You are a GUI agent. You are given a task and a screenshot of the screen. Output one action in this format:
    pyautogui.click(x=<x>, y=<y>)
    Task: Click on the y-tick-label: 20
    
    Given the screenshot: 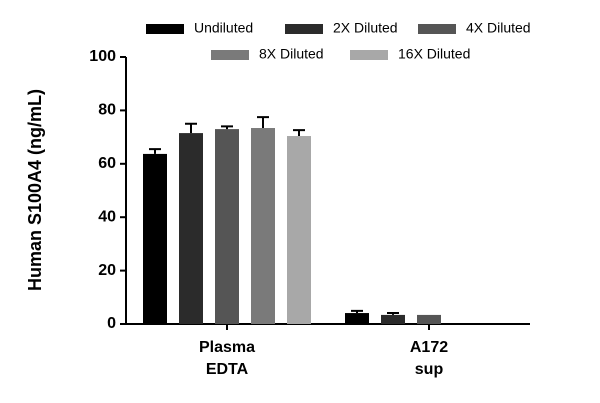 What is the action you would take?
    pyautogui.click(x=107, y=270)
    